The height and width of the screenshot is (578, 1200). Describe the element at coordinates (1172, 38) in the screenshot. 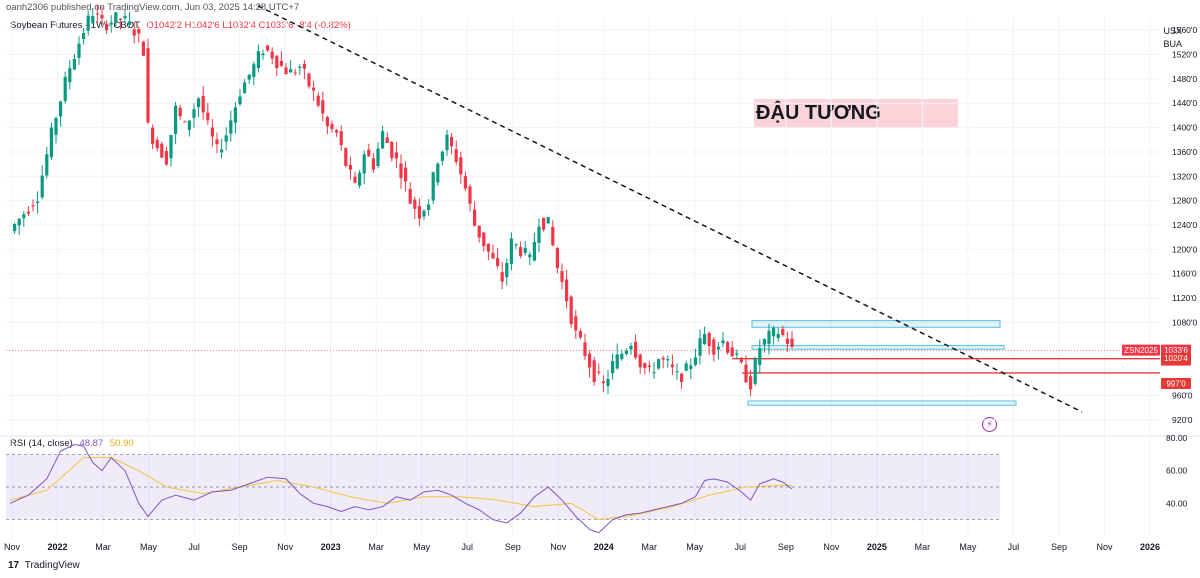

I see `currency-unit: USX BUA` at that location.